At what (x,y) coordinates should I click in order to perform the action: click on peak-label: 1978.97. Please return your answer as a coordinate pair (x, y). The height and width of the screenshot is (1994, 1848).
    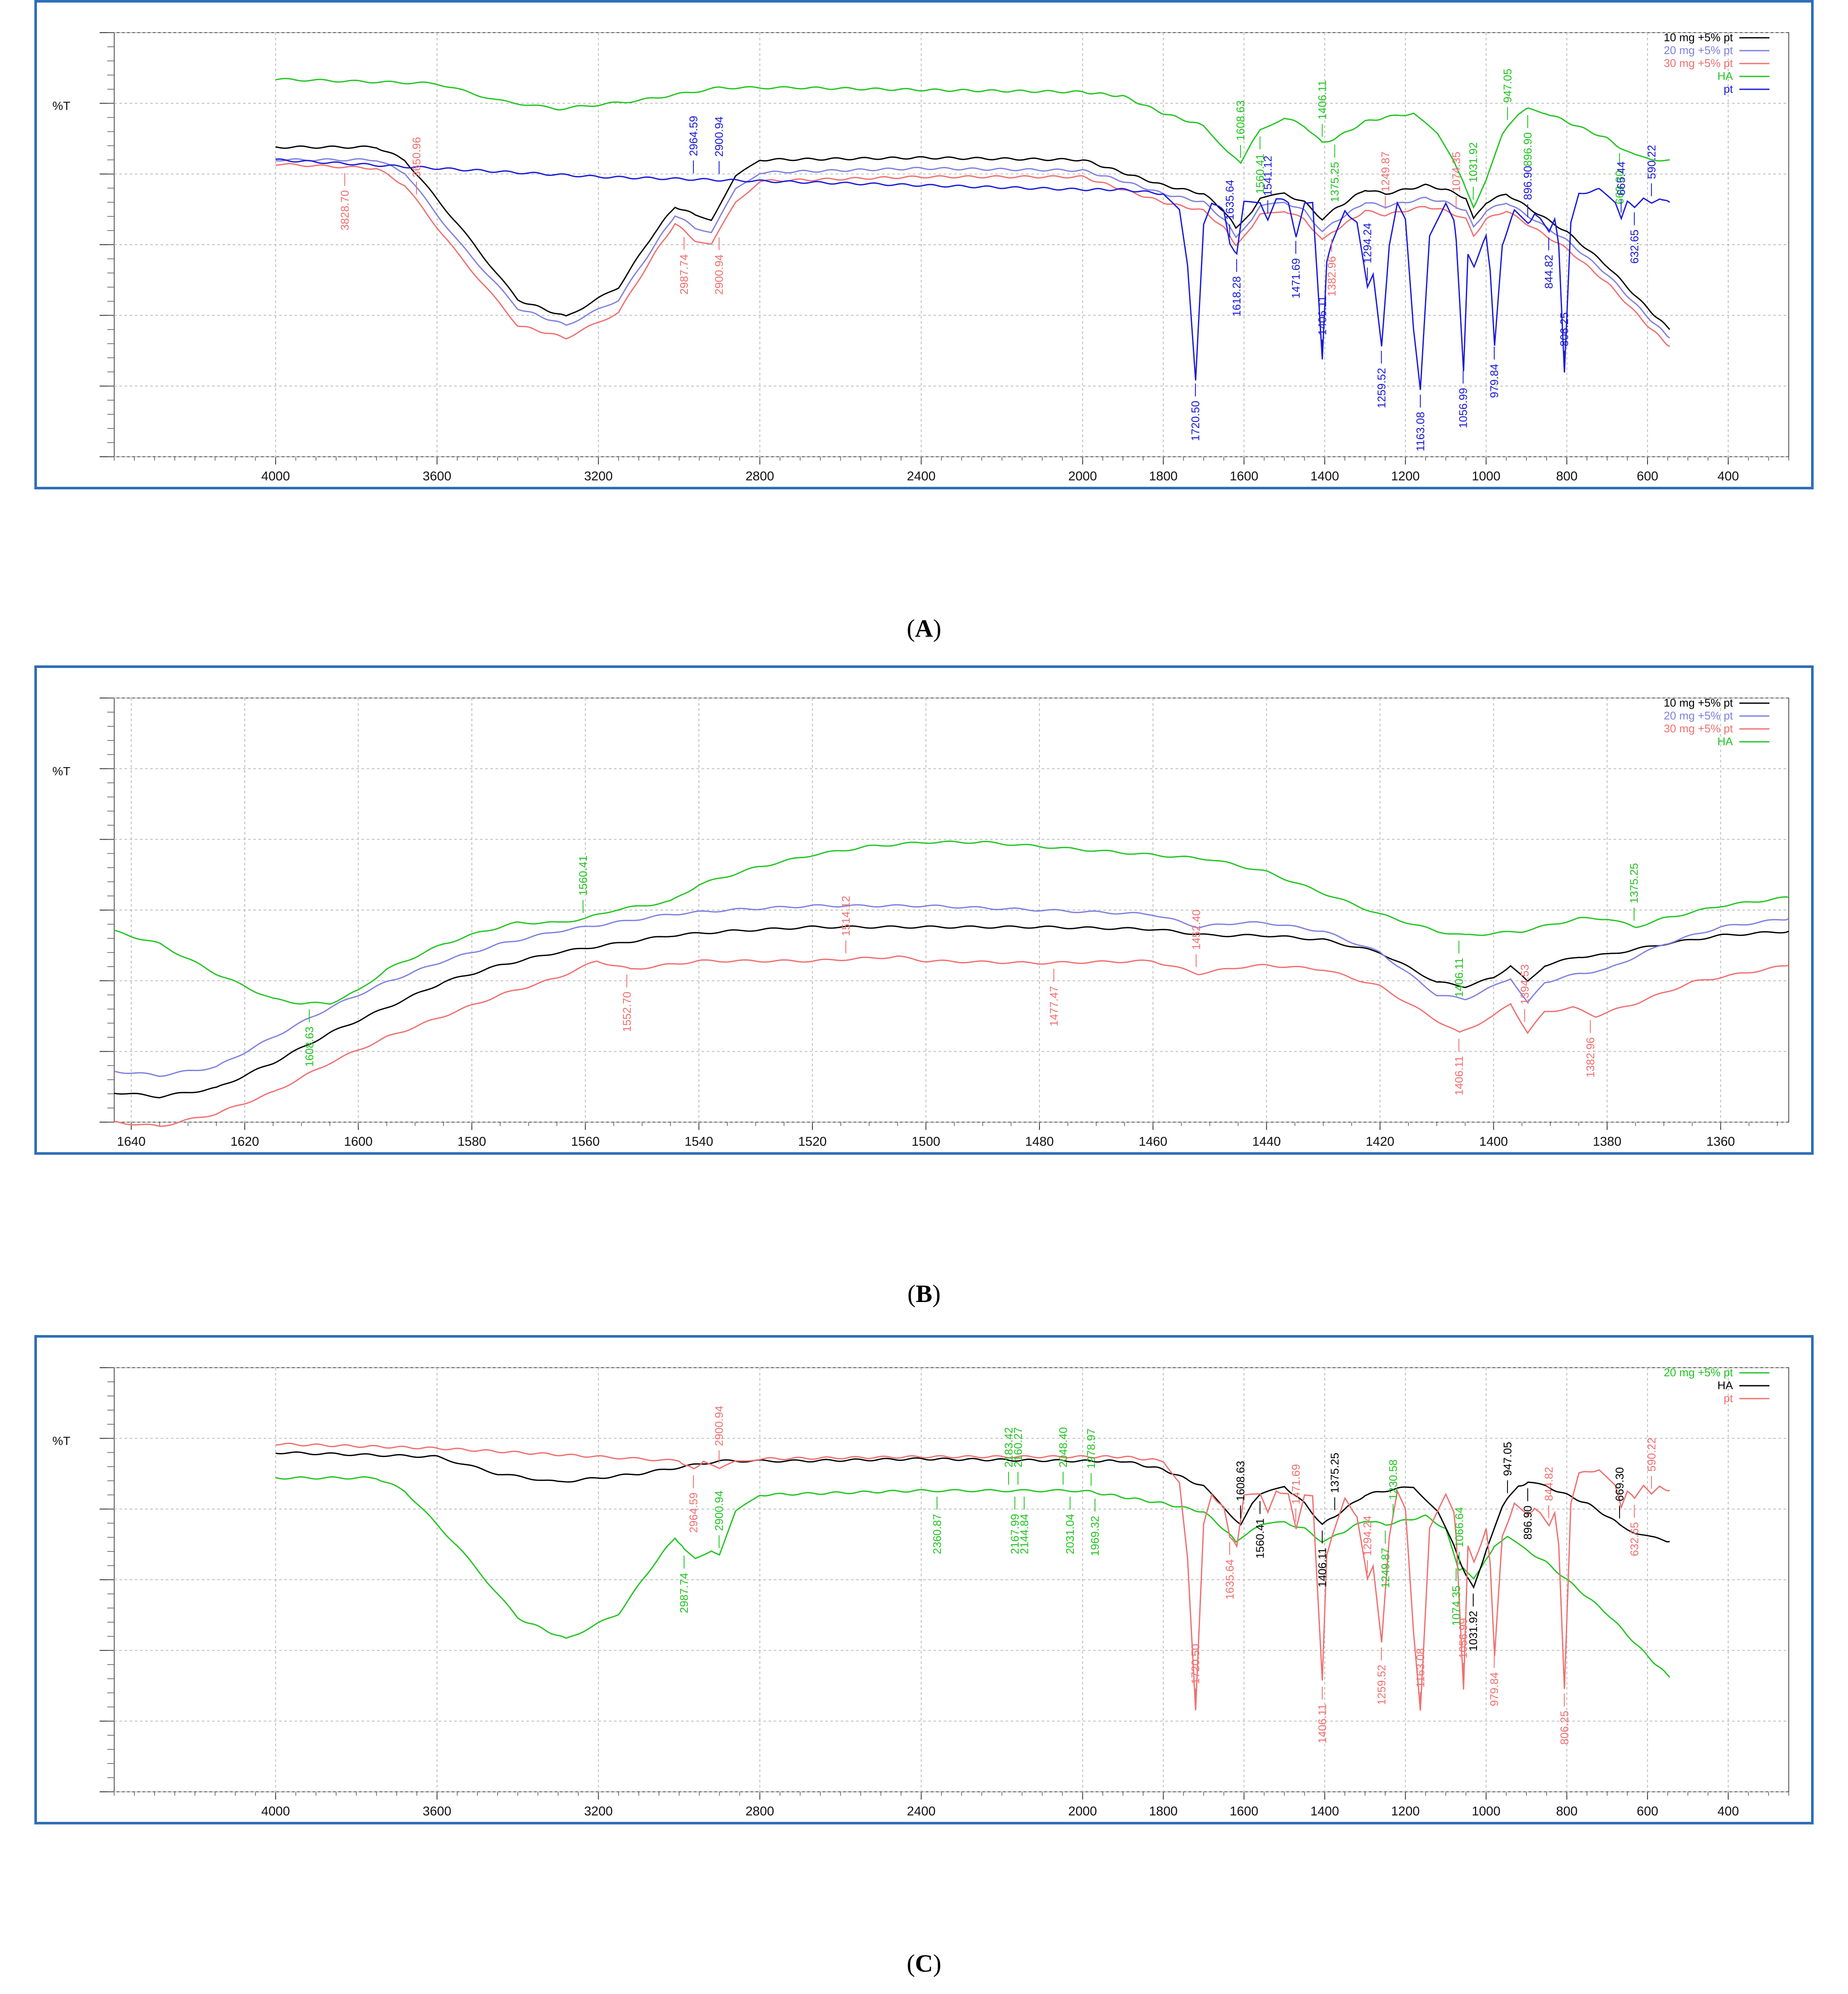
    Looking at the image, I should click on (1091, 1449).